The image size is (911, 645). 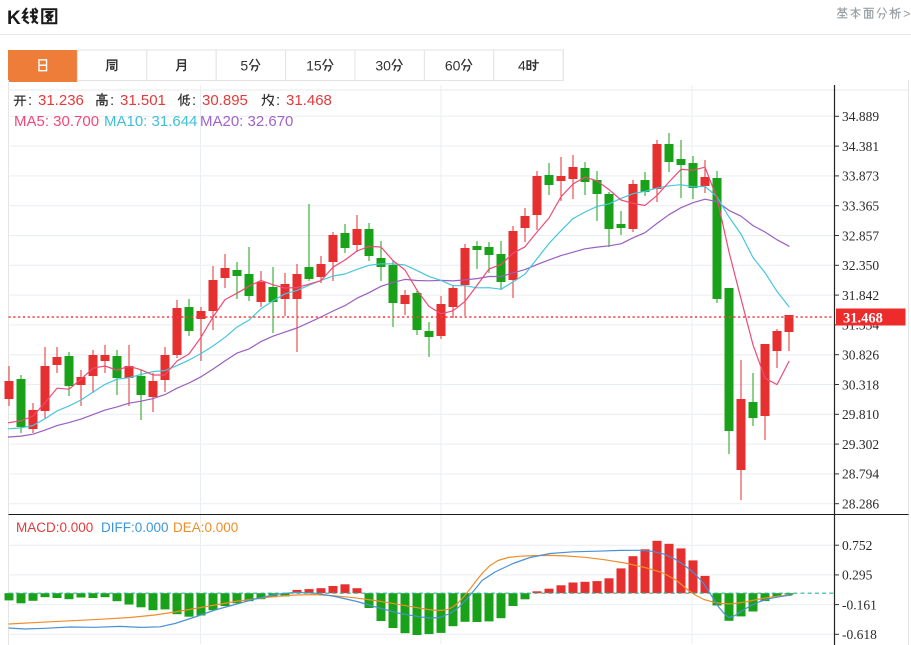 I want to click on svg-text: -0.161, so click(x=859, y=604).